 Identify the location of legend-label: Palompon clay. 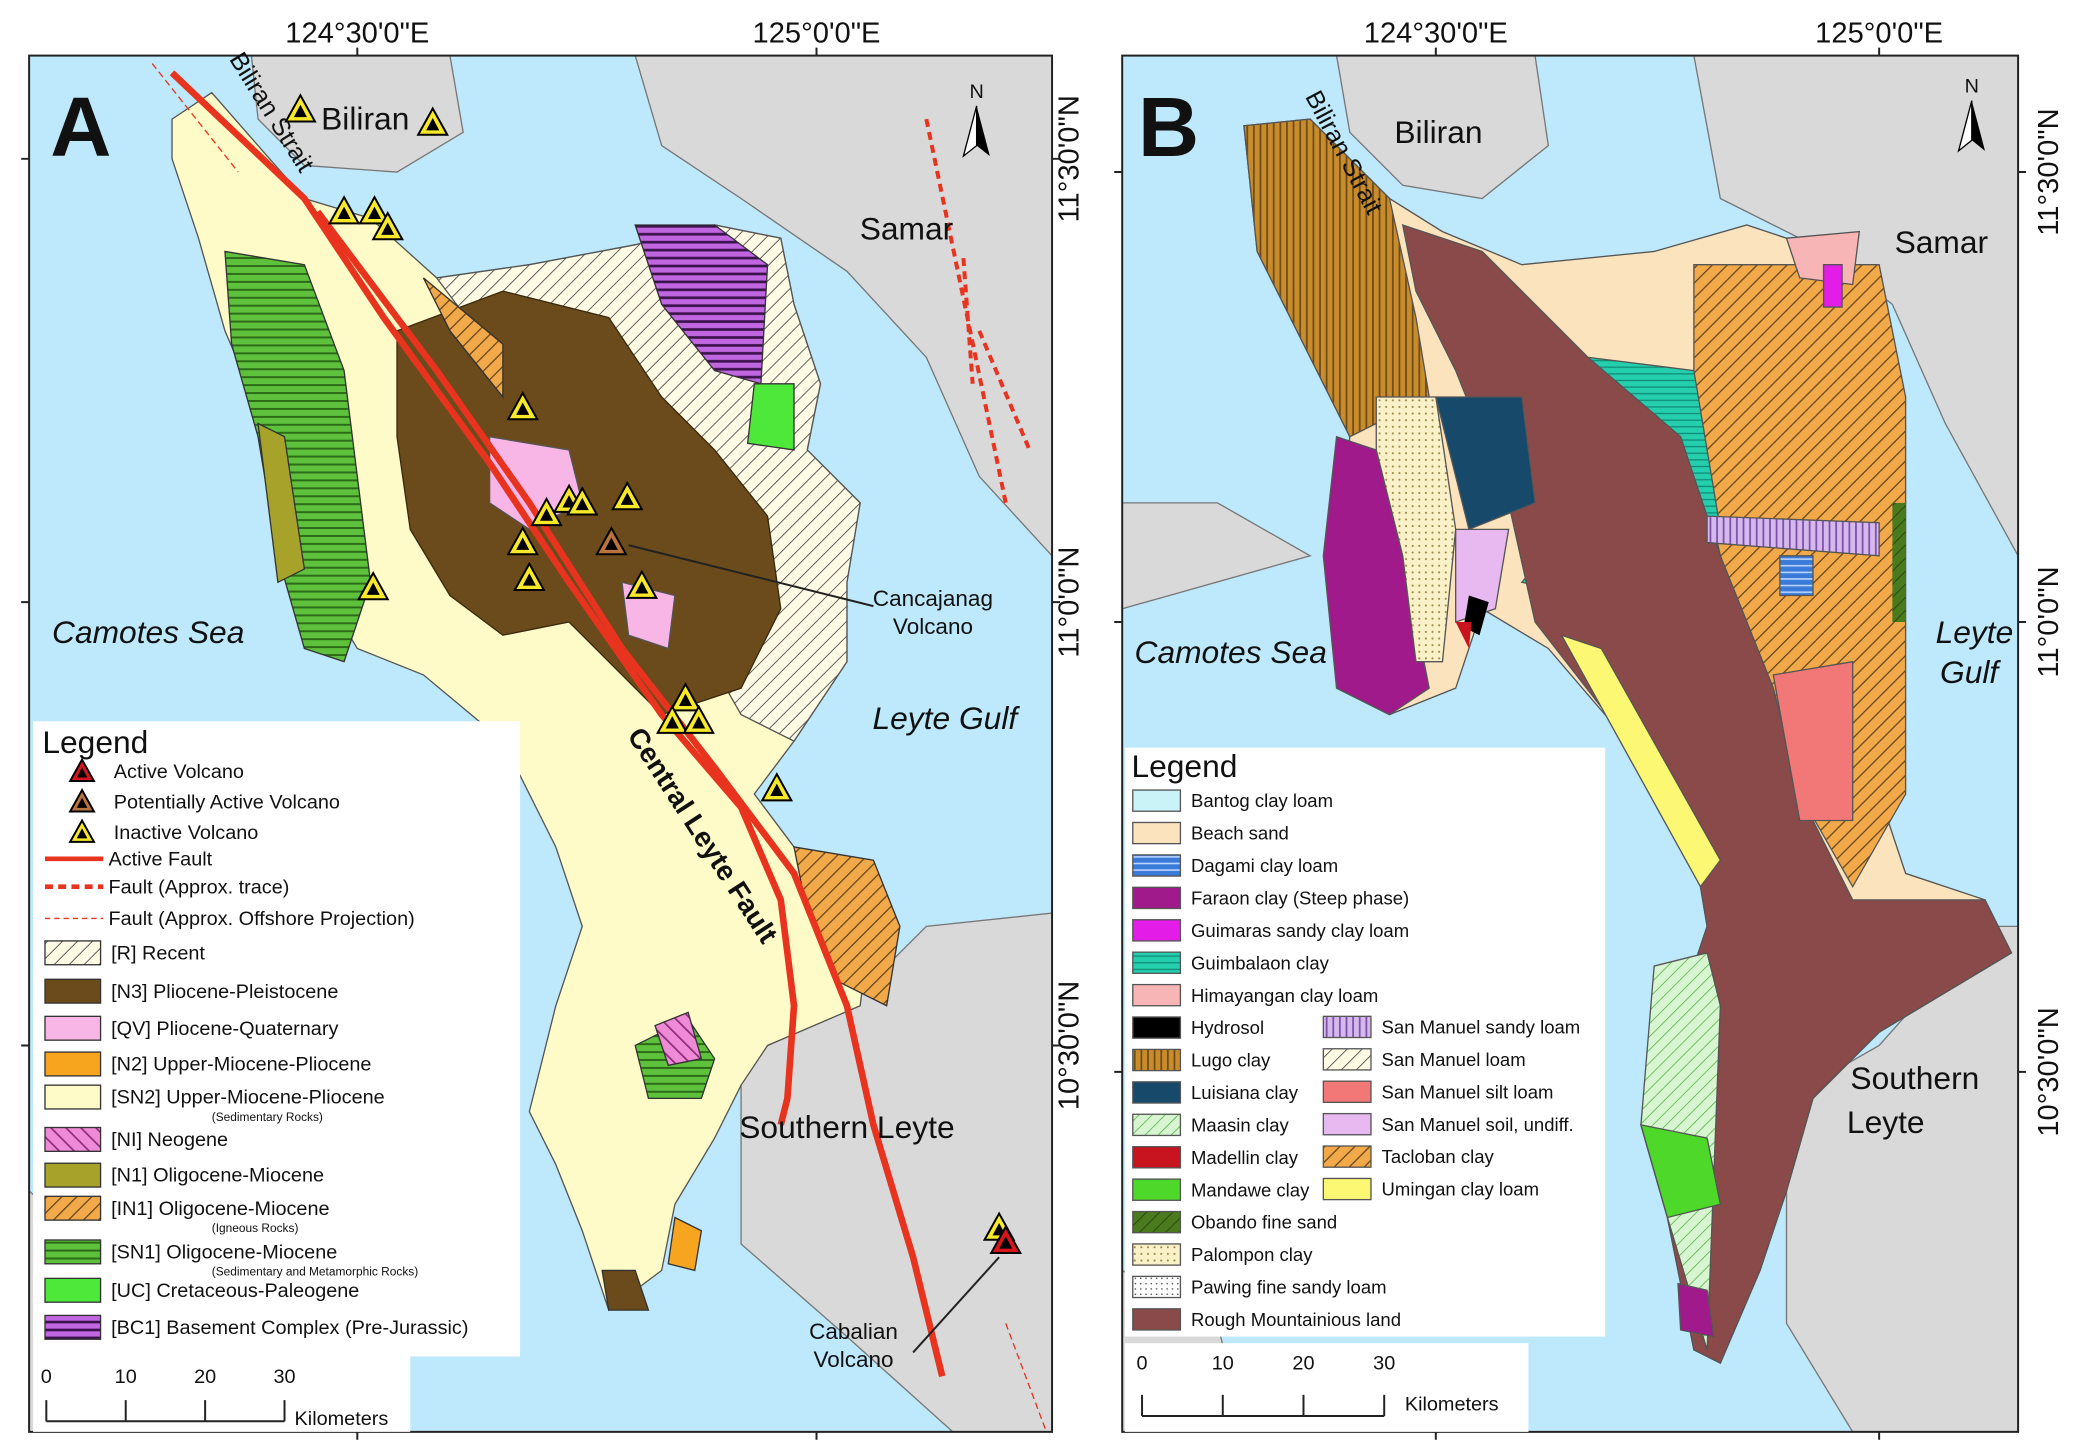
(1252, 1254).